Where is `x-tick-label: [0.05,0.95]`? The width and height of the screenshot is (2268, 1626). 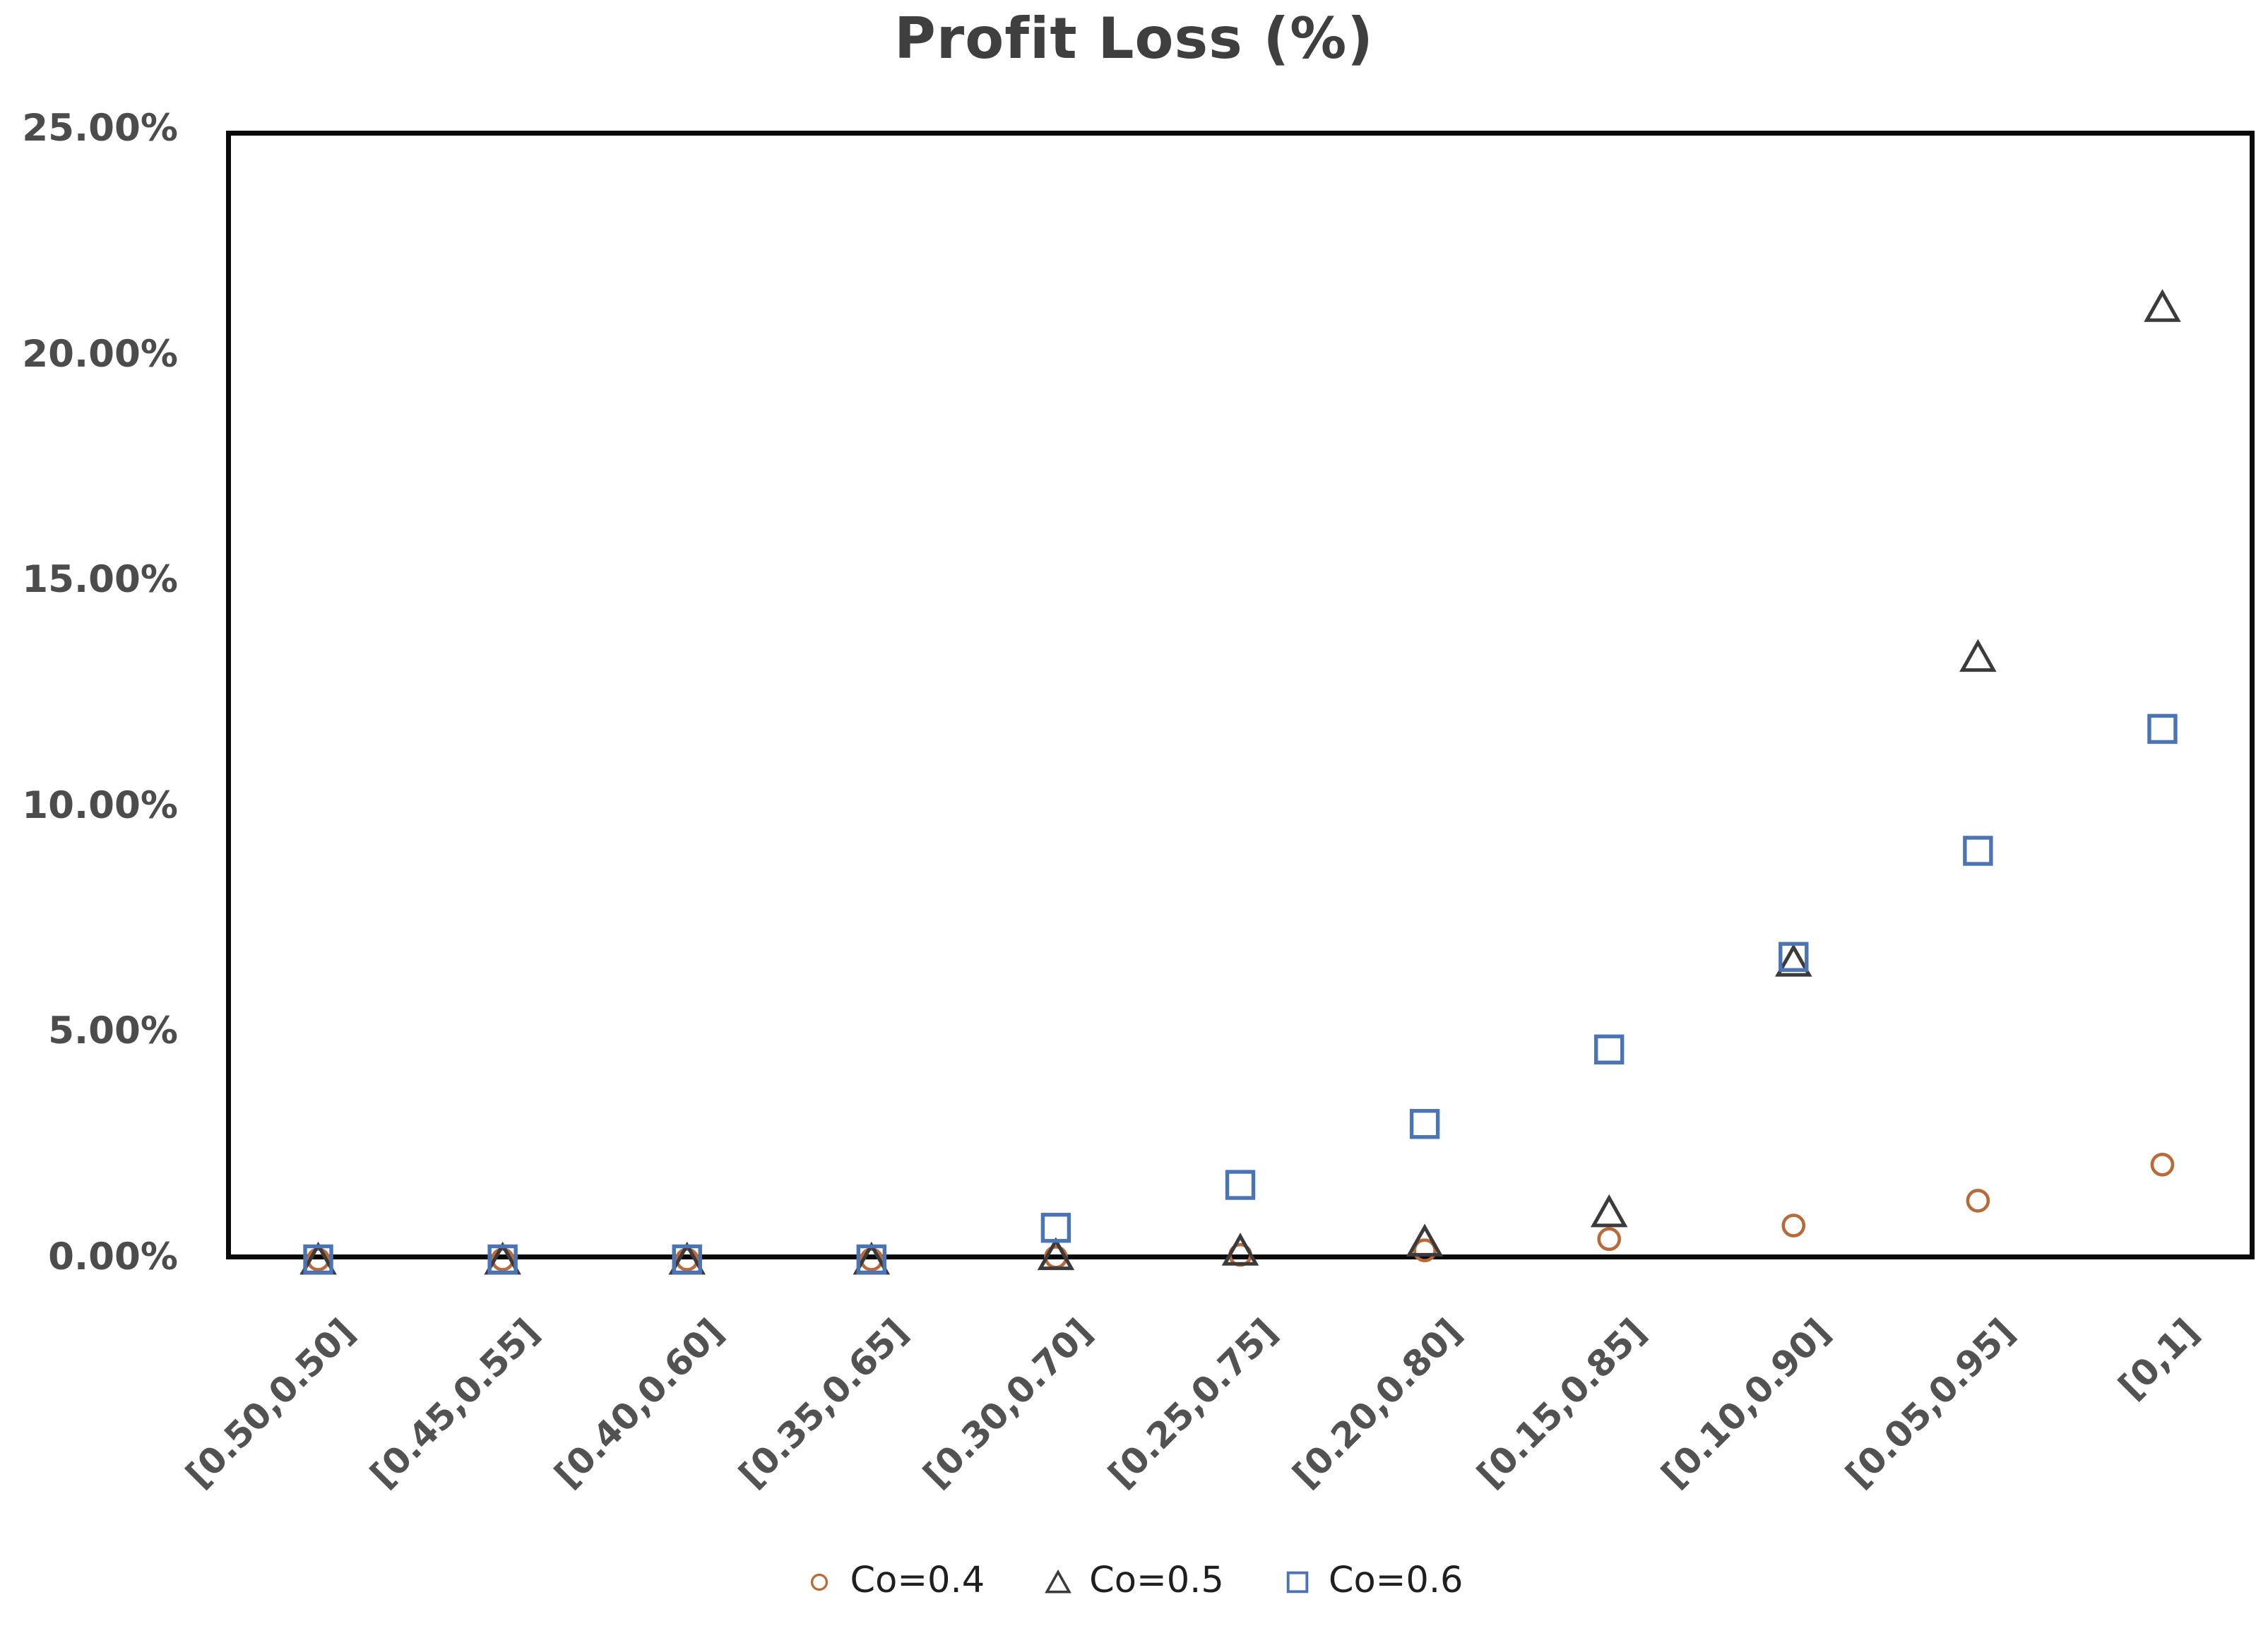 x-tick-label: [0.05,0.95] is located at coordinates (1930, 1403).